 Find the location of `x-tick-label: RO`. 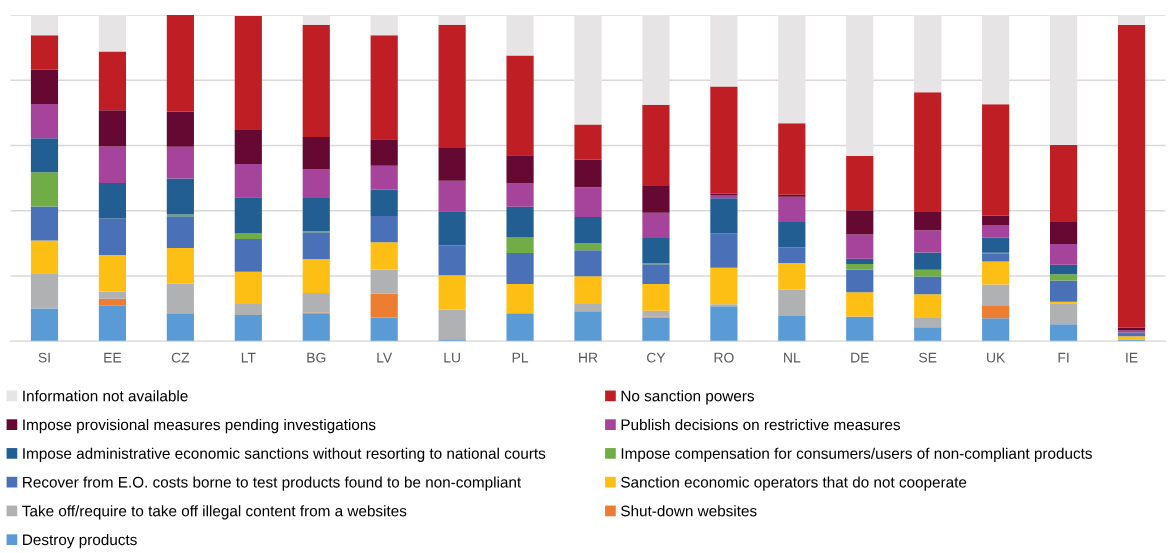

x-tick-label: RO is located at coordinates (724, 357).